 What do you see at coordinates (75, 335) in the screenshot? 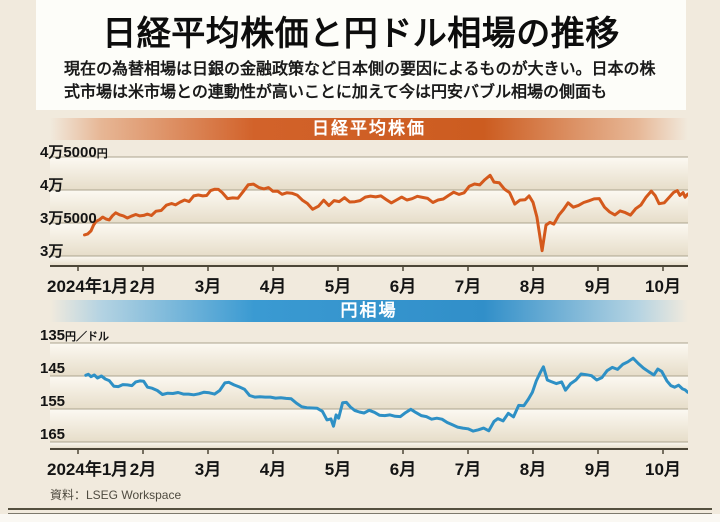
I see `yen-y-label-135: 135円／ドル` at bounding box center [75, 335].